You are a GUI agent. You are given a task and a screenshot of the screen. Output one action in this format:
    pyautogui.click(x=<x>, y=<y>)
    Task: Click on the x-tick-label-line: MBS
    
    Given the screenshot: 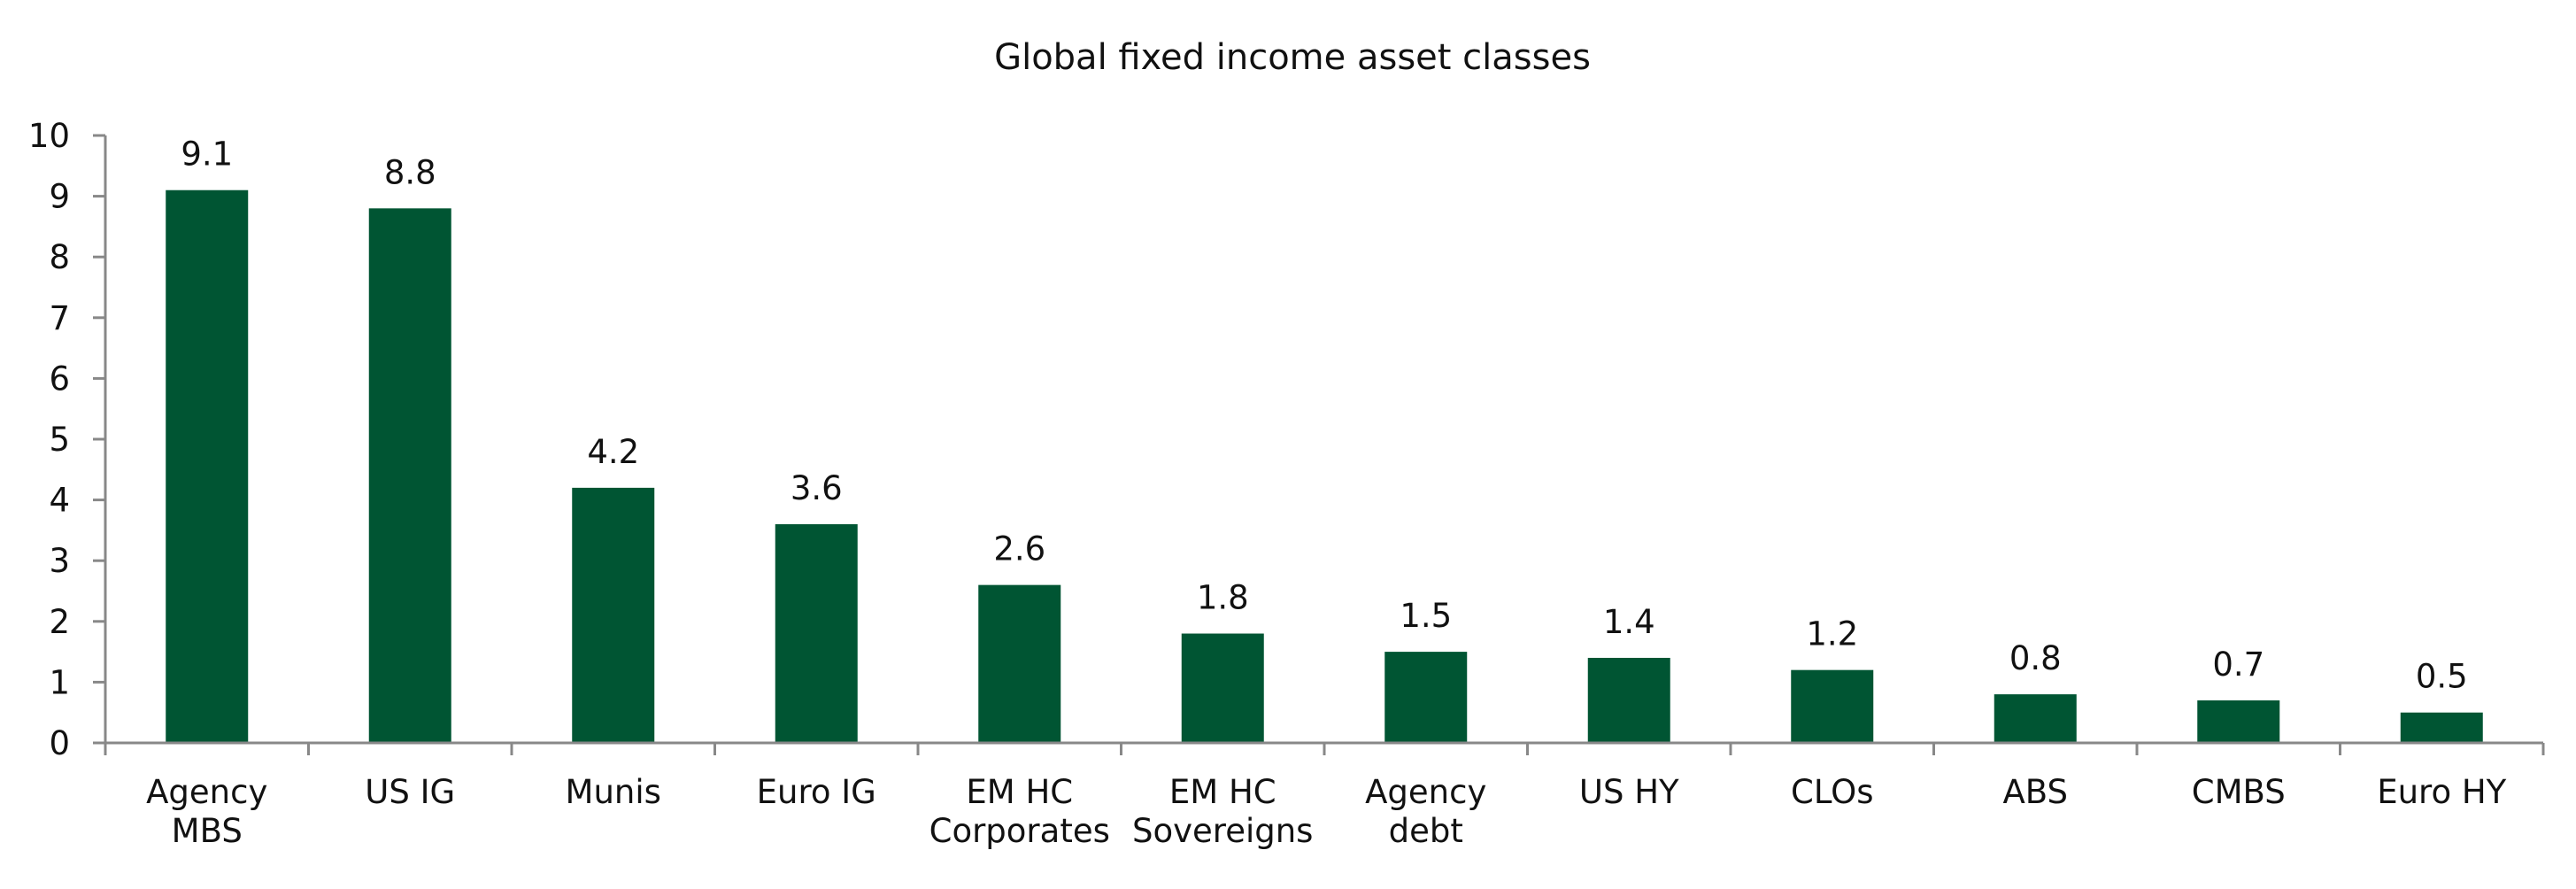 What is the action you would take?
    pyautogui.click(x=207, y=831)
    